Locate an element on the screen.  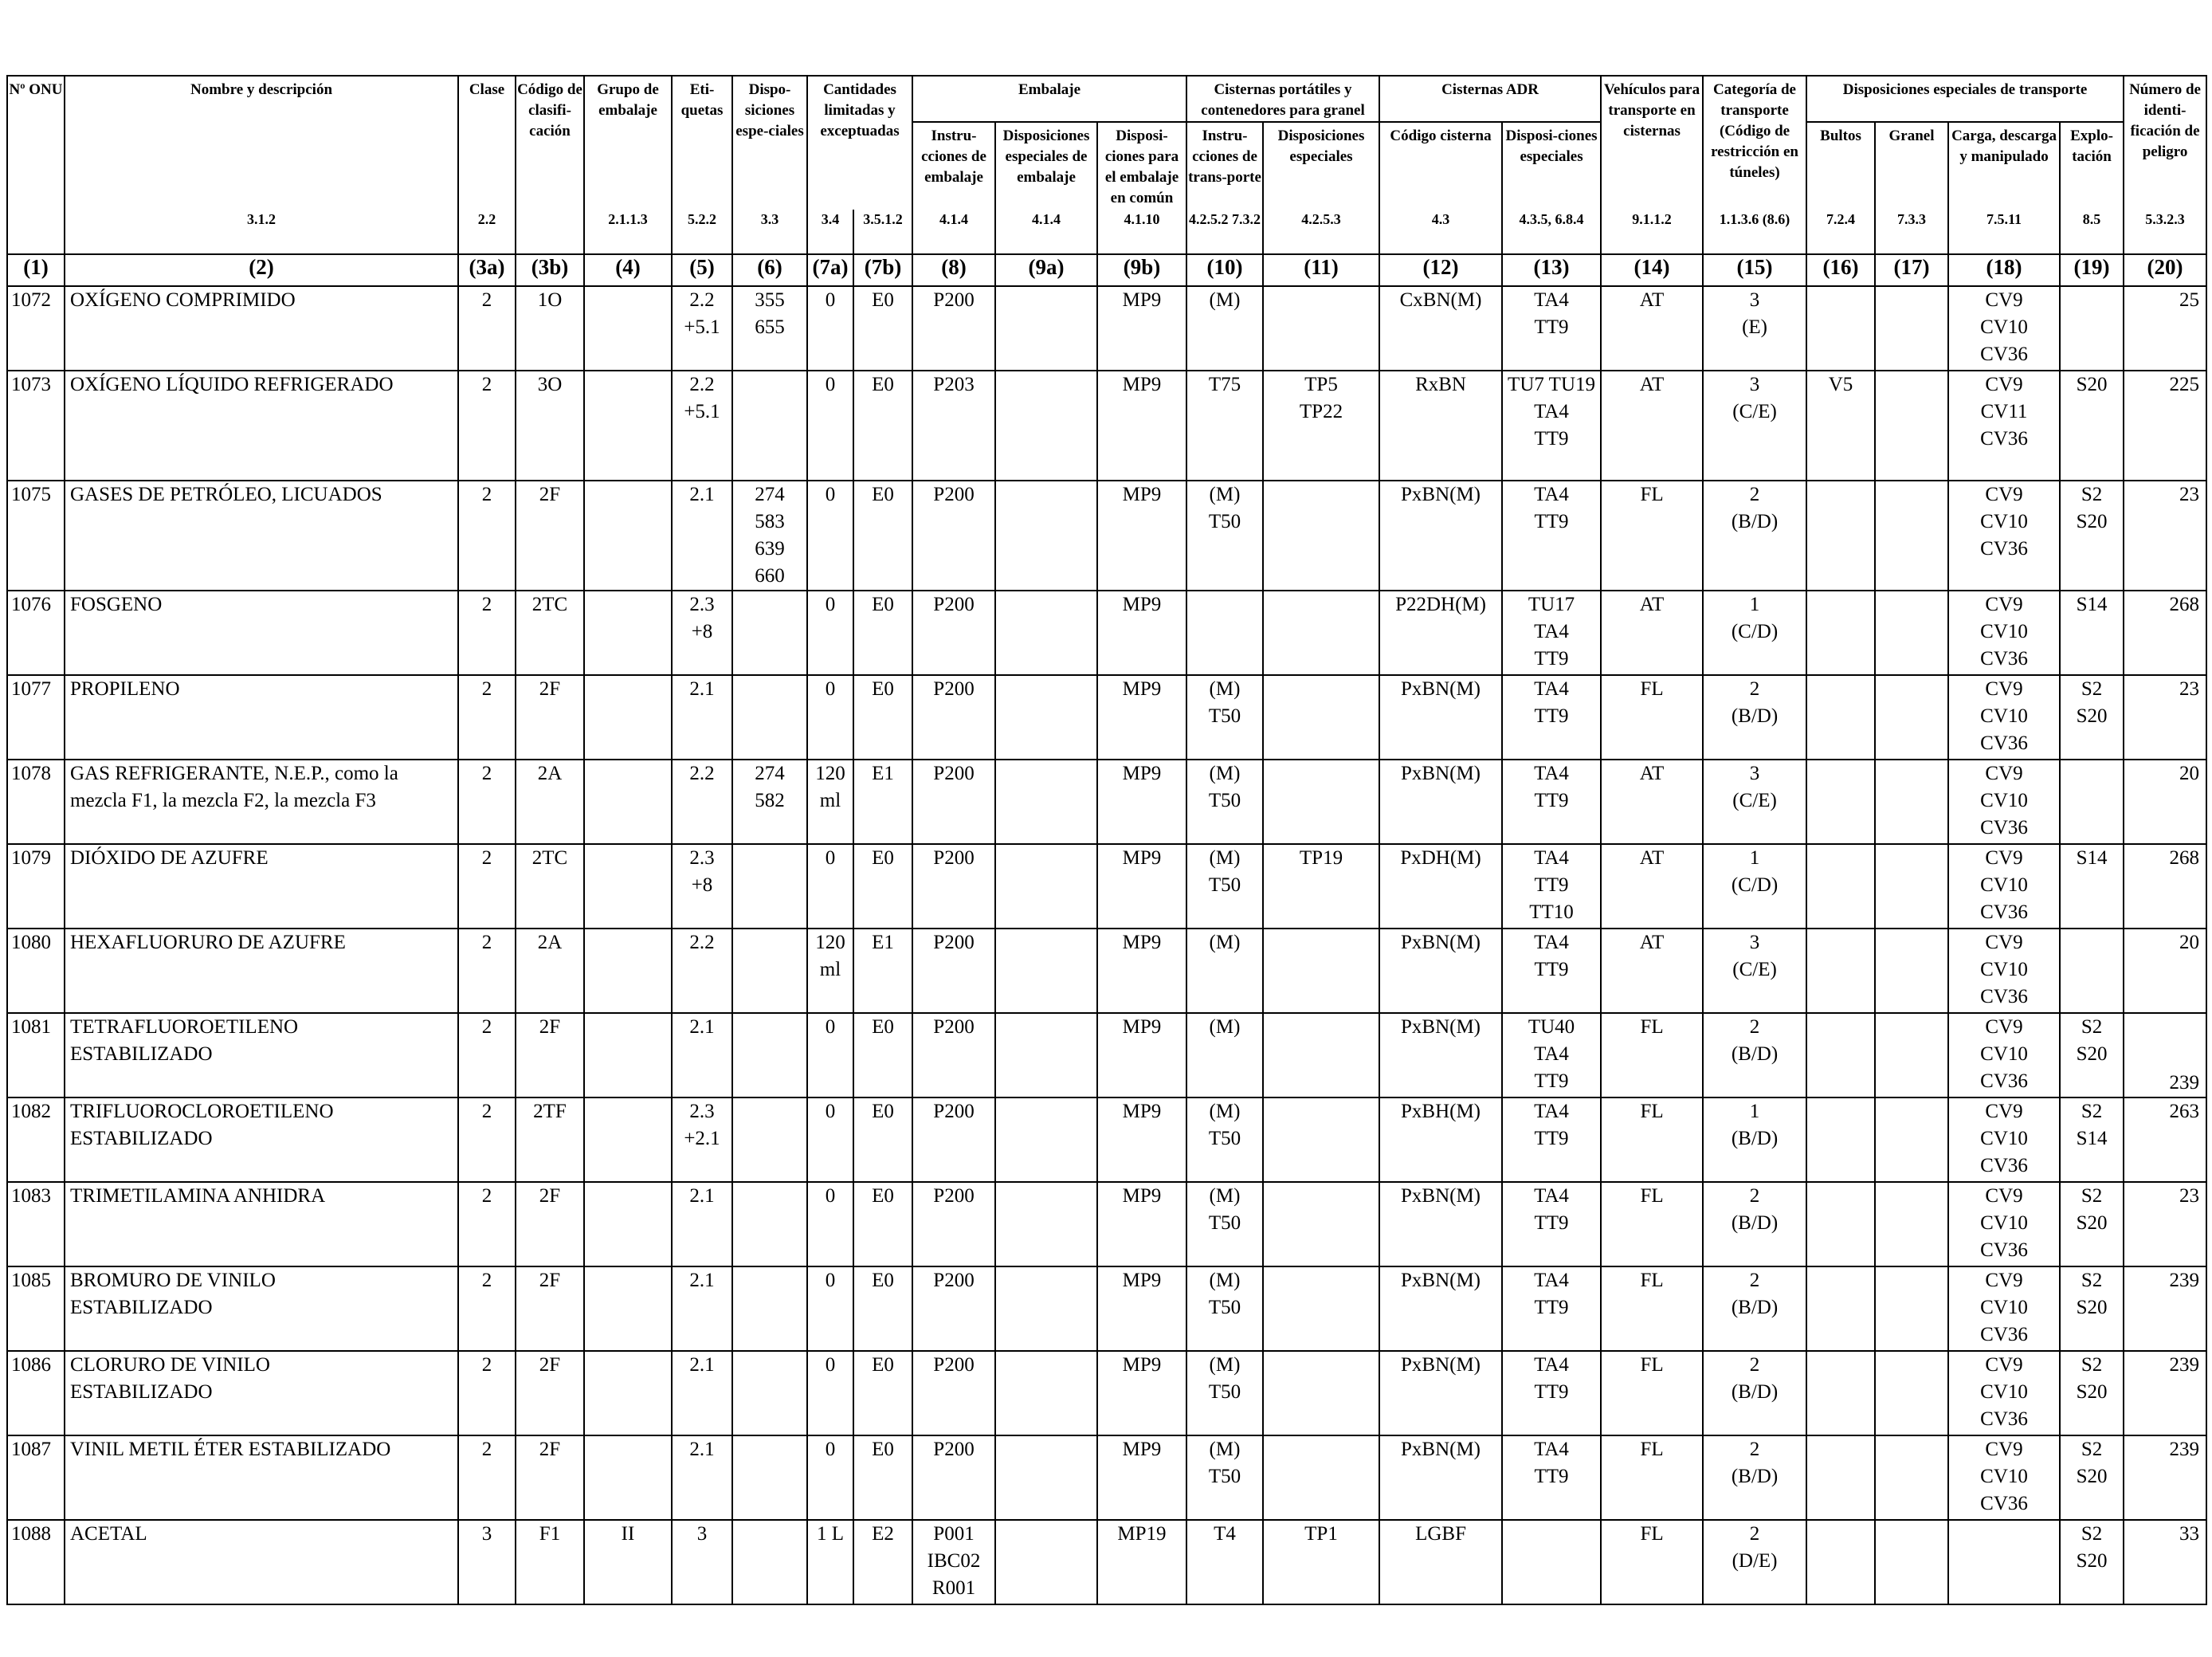
table-cell: (M) T50 is located at coordinates (1225, 1140).